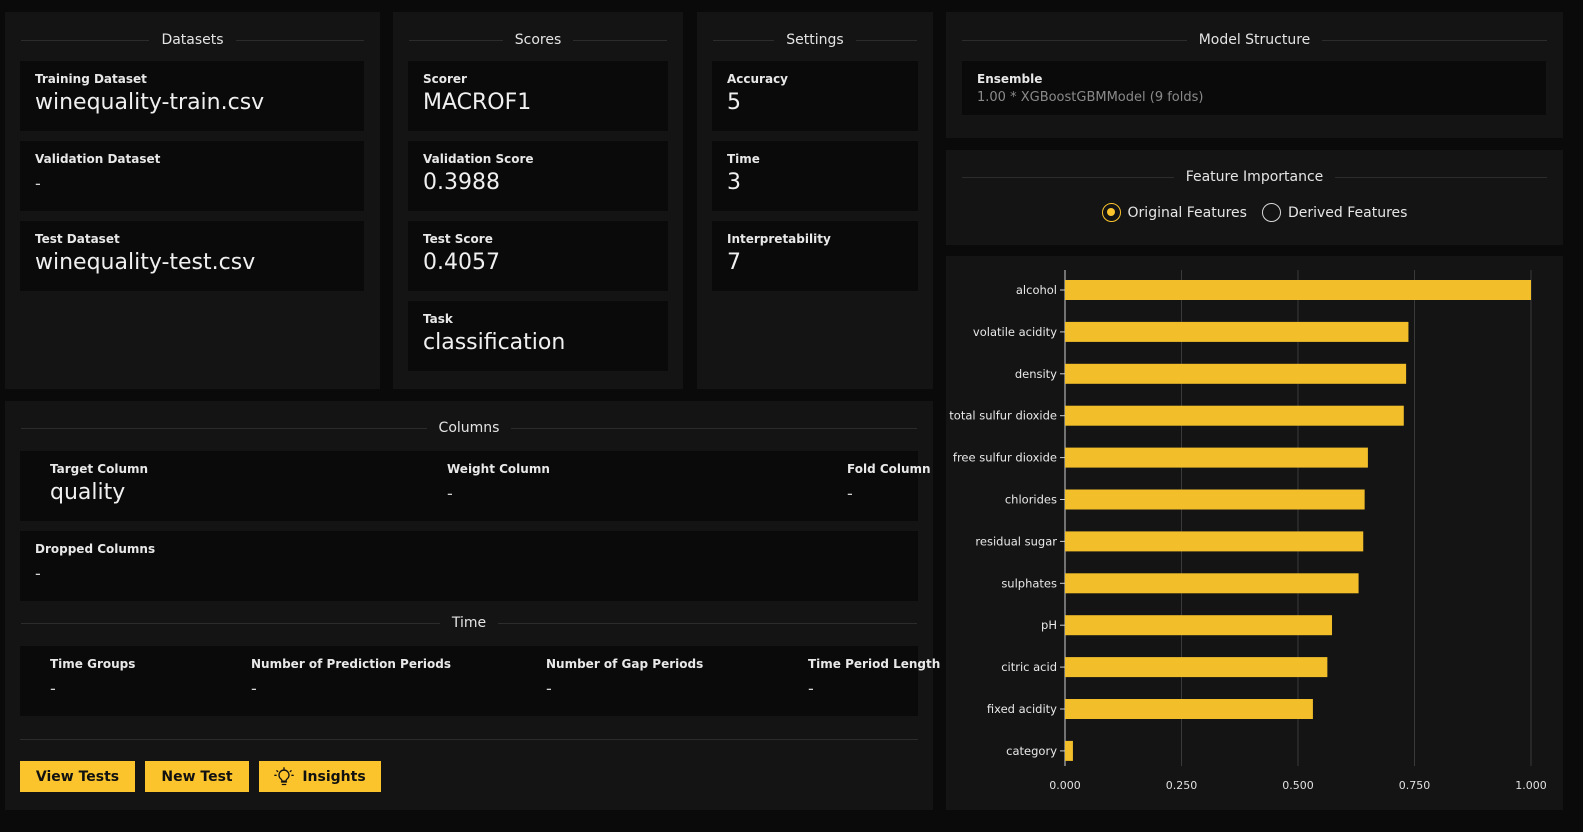 Image resolution: width=1583 pixels, height=832 pixels. What do you see at coordinates (850, 493) in the screenshot?
I see `fold-column-value: -` at bounding box center [850, 493].